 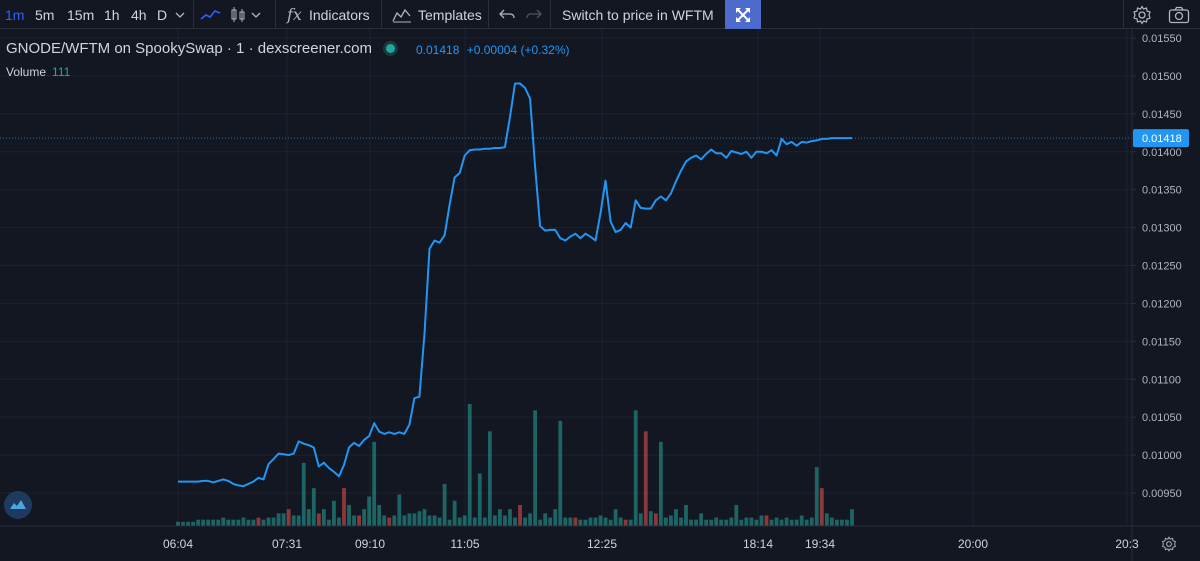 What do you see at coordinates (45, 14) in the screenshot?
I see `interval-5m: 5m` at bounding box center [45, 14].